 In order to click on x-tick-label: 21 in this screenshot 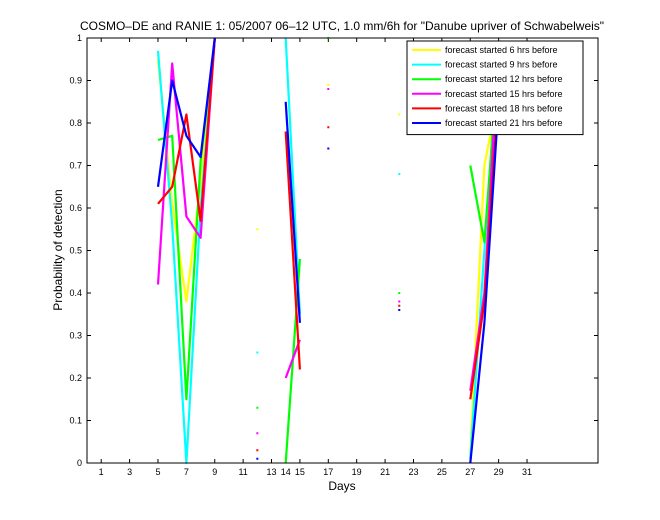, I will do `click(385, 472)`.